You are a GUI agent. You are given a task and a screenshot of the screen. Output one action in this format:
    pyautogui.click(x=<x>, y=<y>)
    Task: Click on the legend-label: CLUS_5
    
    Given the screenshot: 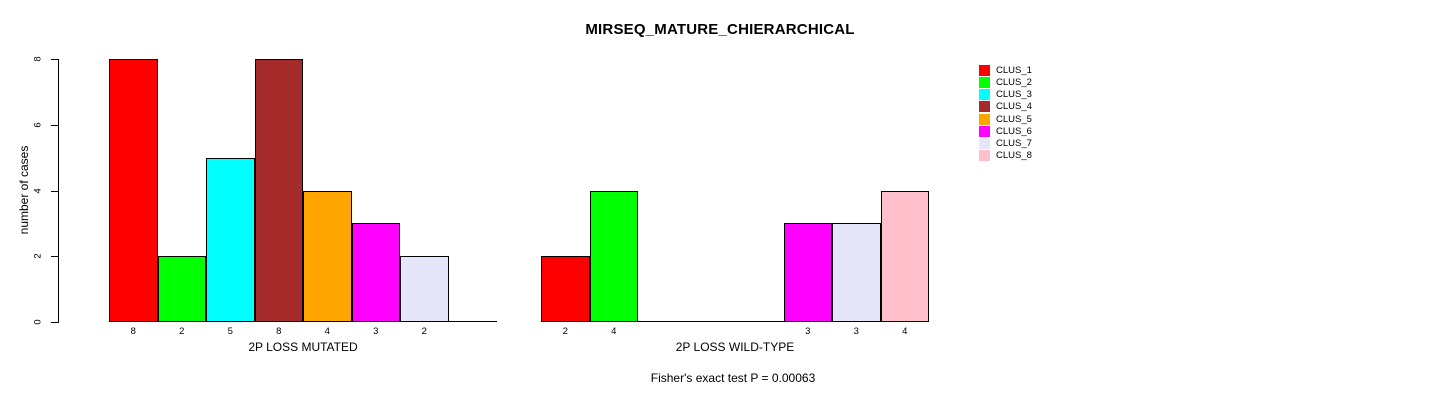 What is the action you would take?
    pyautogui.click(x=1014, y=119)
    